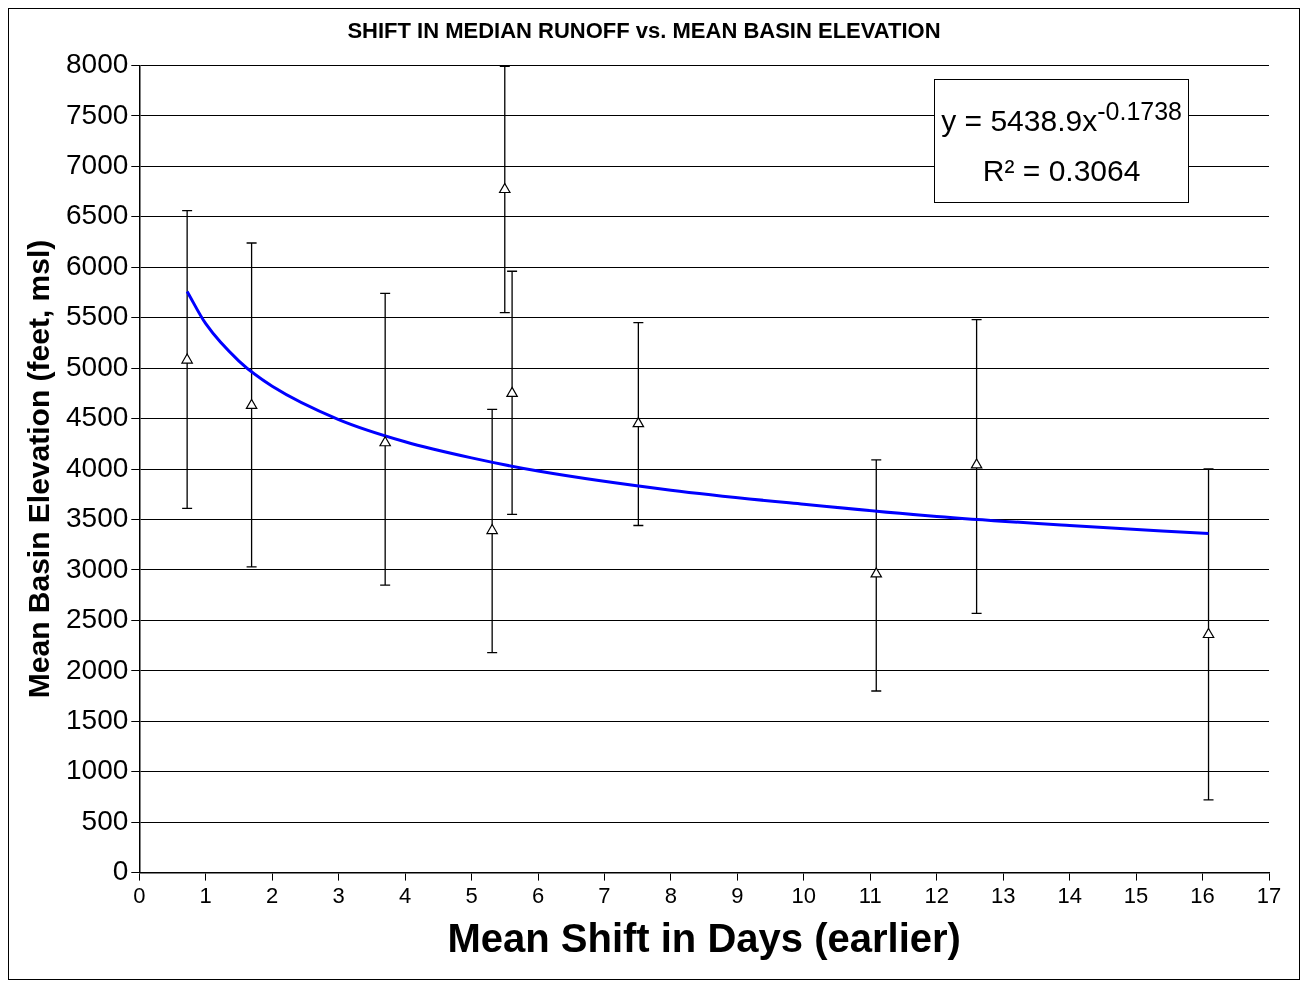  Describe the element at coordinates (1061, 171) in the screenshot. I see `annotation: R² = 0.3064` at that location.